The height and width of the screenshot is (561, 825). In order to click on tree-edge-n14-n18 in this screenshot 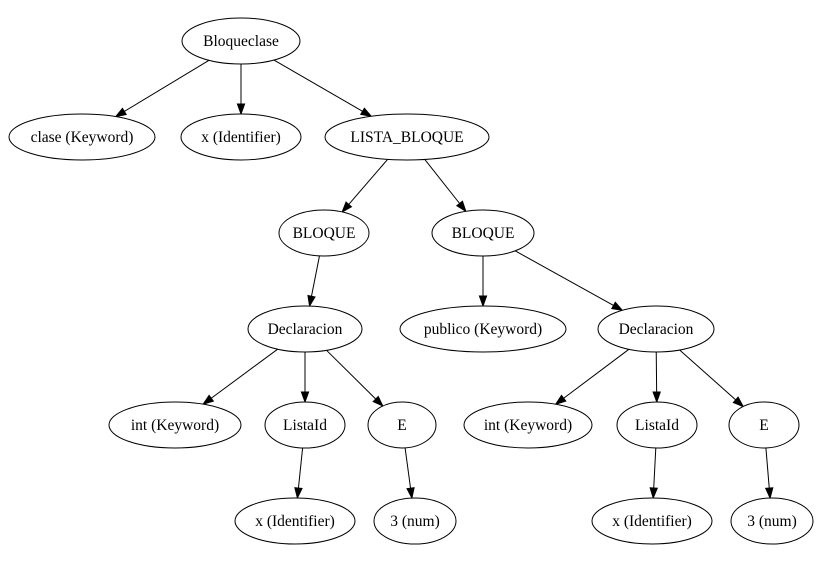, I will do `click(769, 473)`.